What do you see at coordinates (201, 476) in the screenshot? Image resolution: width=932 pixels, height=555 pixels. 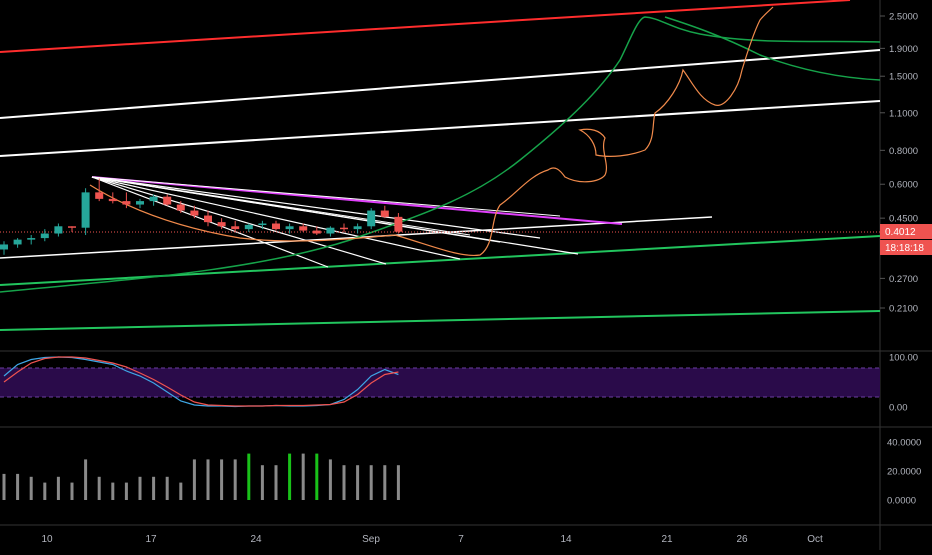 I see `volume-bars` at bounding box center [201, 476].